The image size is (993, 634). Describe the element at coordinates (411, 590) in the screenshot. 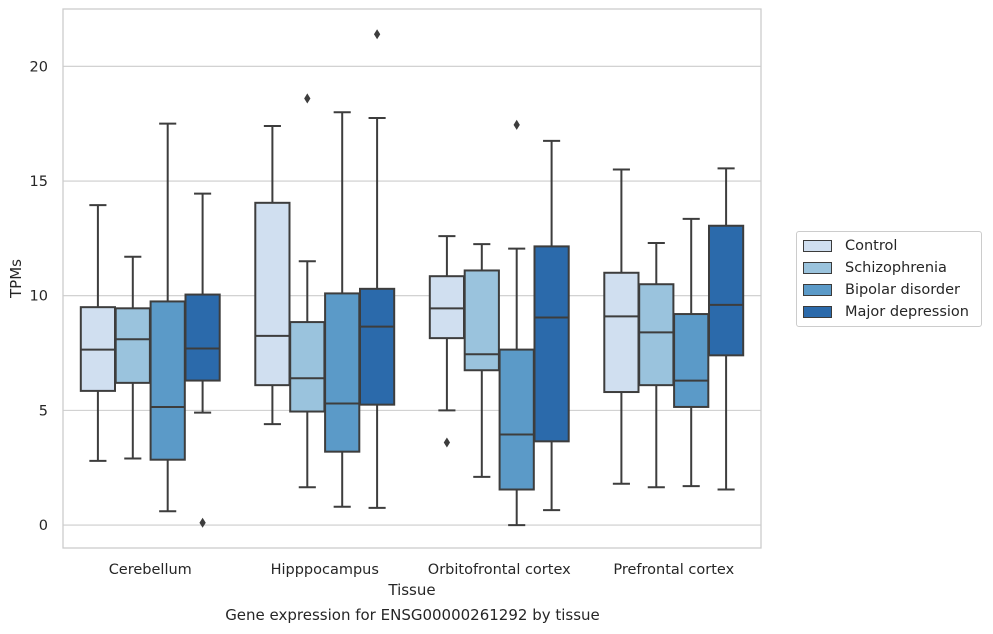

I see `x-axis-label: Tissue` at that location.